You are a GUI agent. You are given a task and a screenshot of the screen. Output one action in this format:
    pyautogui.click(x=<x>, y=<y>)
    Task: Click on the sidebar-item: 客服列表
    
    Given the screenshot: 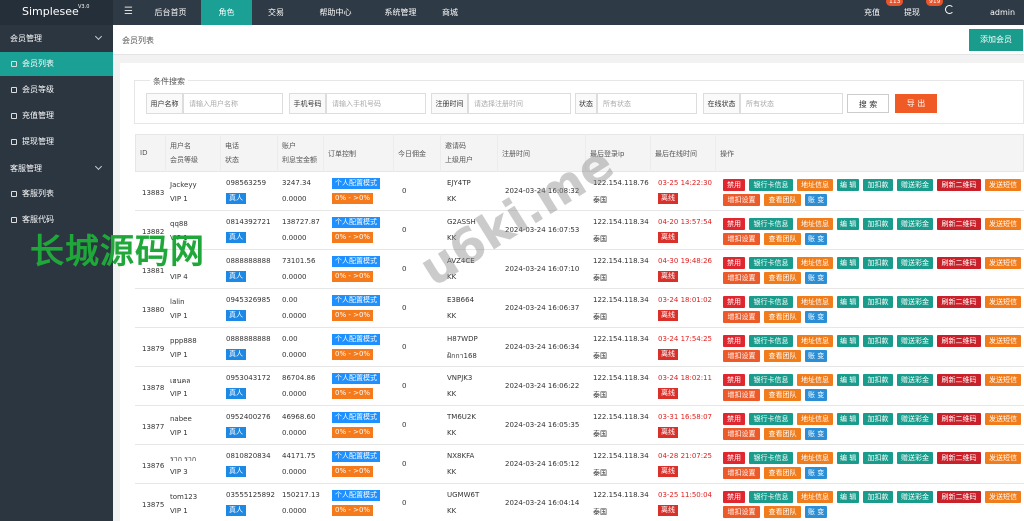 What is the action you would take?
    pyautogui.click(x=38, y=193)
    